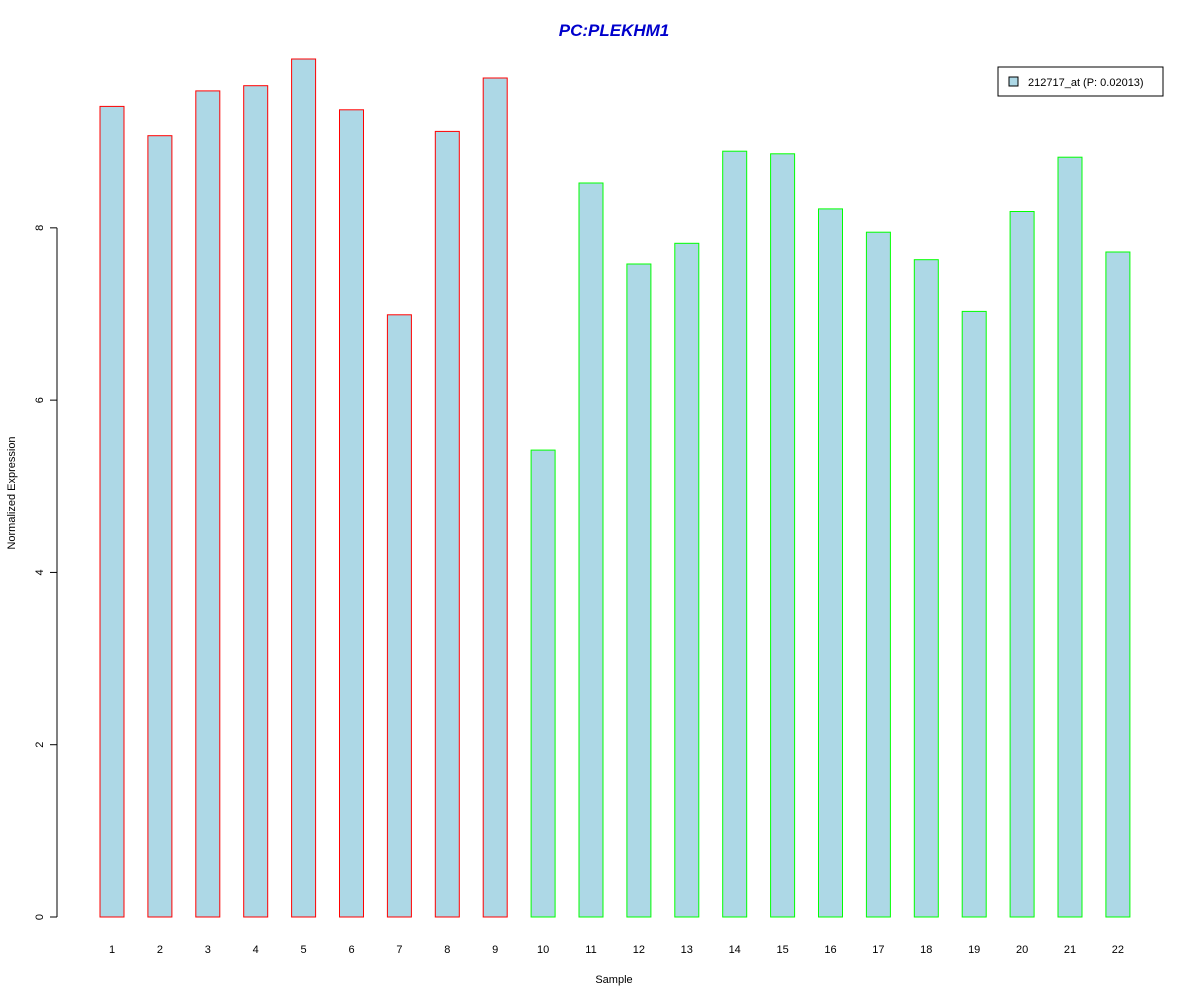 The width and height of the screenshot is (1200, 1000). Describe the element at coordinates (613, 980) in the screenshot. I see `x-axis-label: Sample` at that location.